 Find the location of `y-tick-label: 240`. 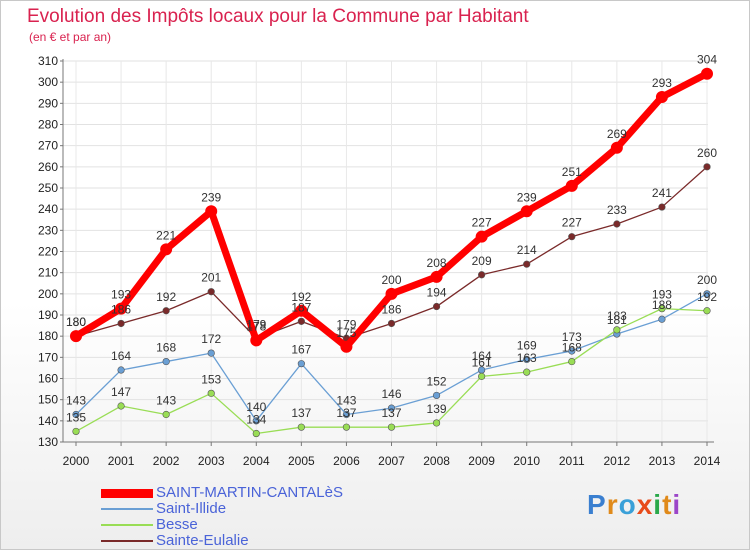

y-tick-label: 240 is located at coordinates (48, 209).